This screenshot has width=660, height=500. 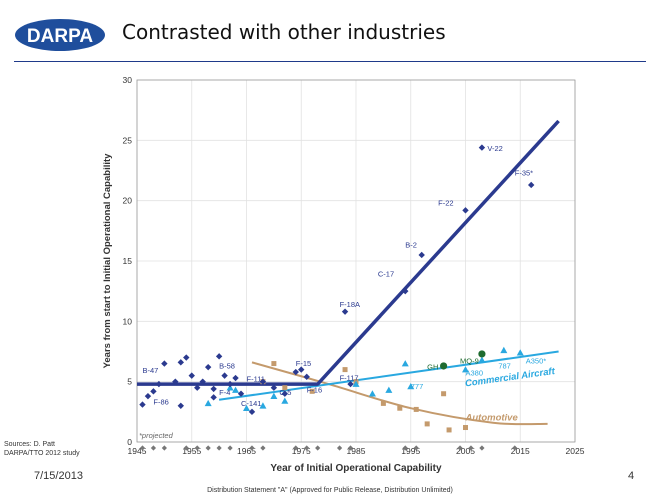 I want to click on point-label: F-18A, so click(x=350, y=304).